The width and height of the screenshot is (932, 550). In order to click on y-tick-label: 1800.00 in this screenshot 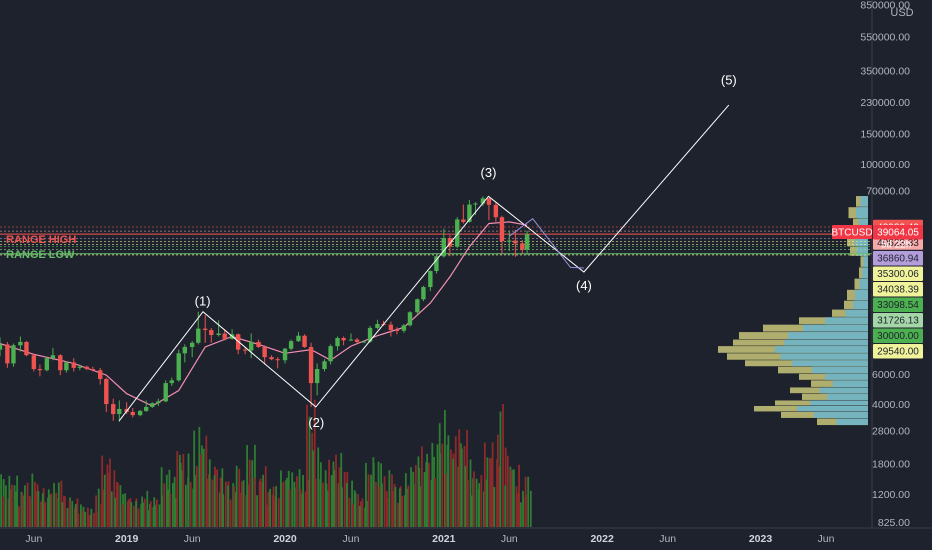, I will do `click(891, 465)`.